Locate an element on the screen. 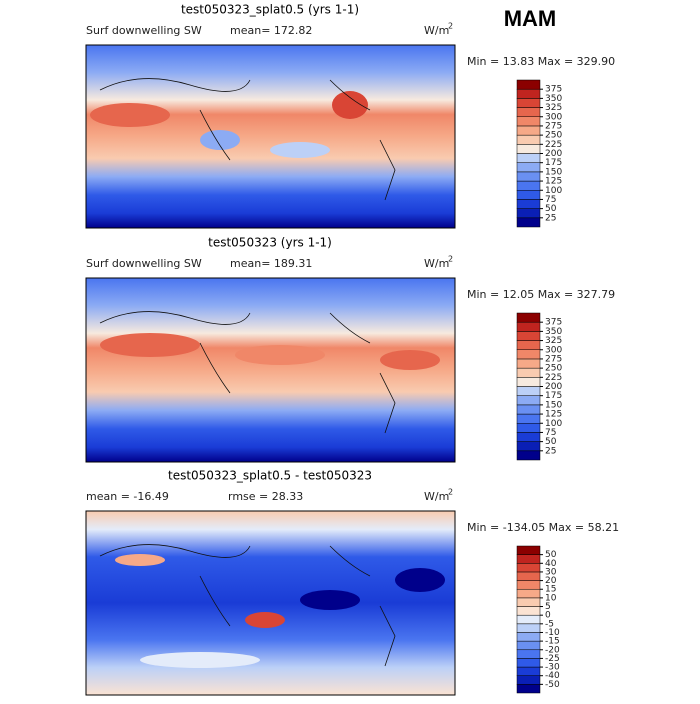  min-max: Min = 13.83 Max = 329.90 is located at coordinates (541, 61).